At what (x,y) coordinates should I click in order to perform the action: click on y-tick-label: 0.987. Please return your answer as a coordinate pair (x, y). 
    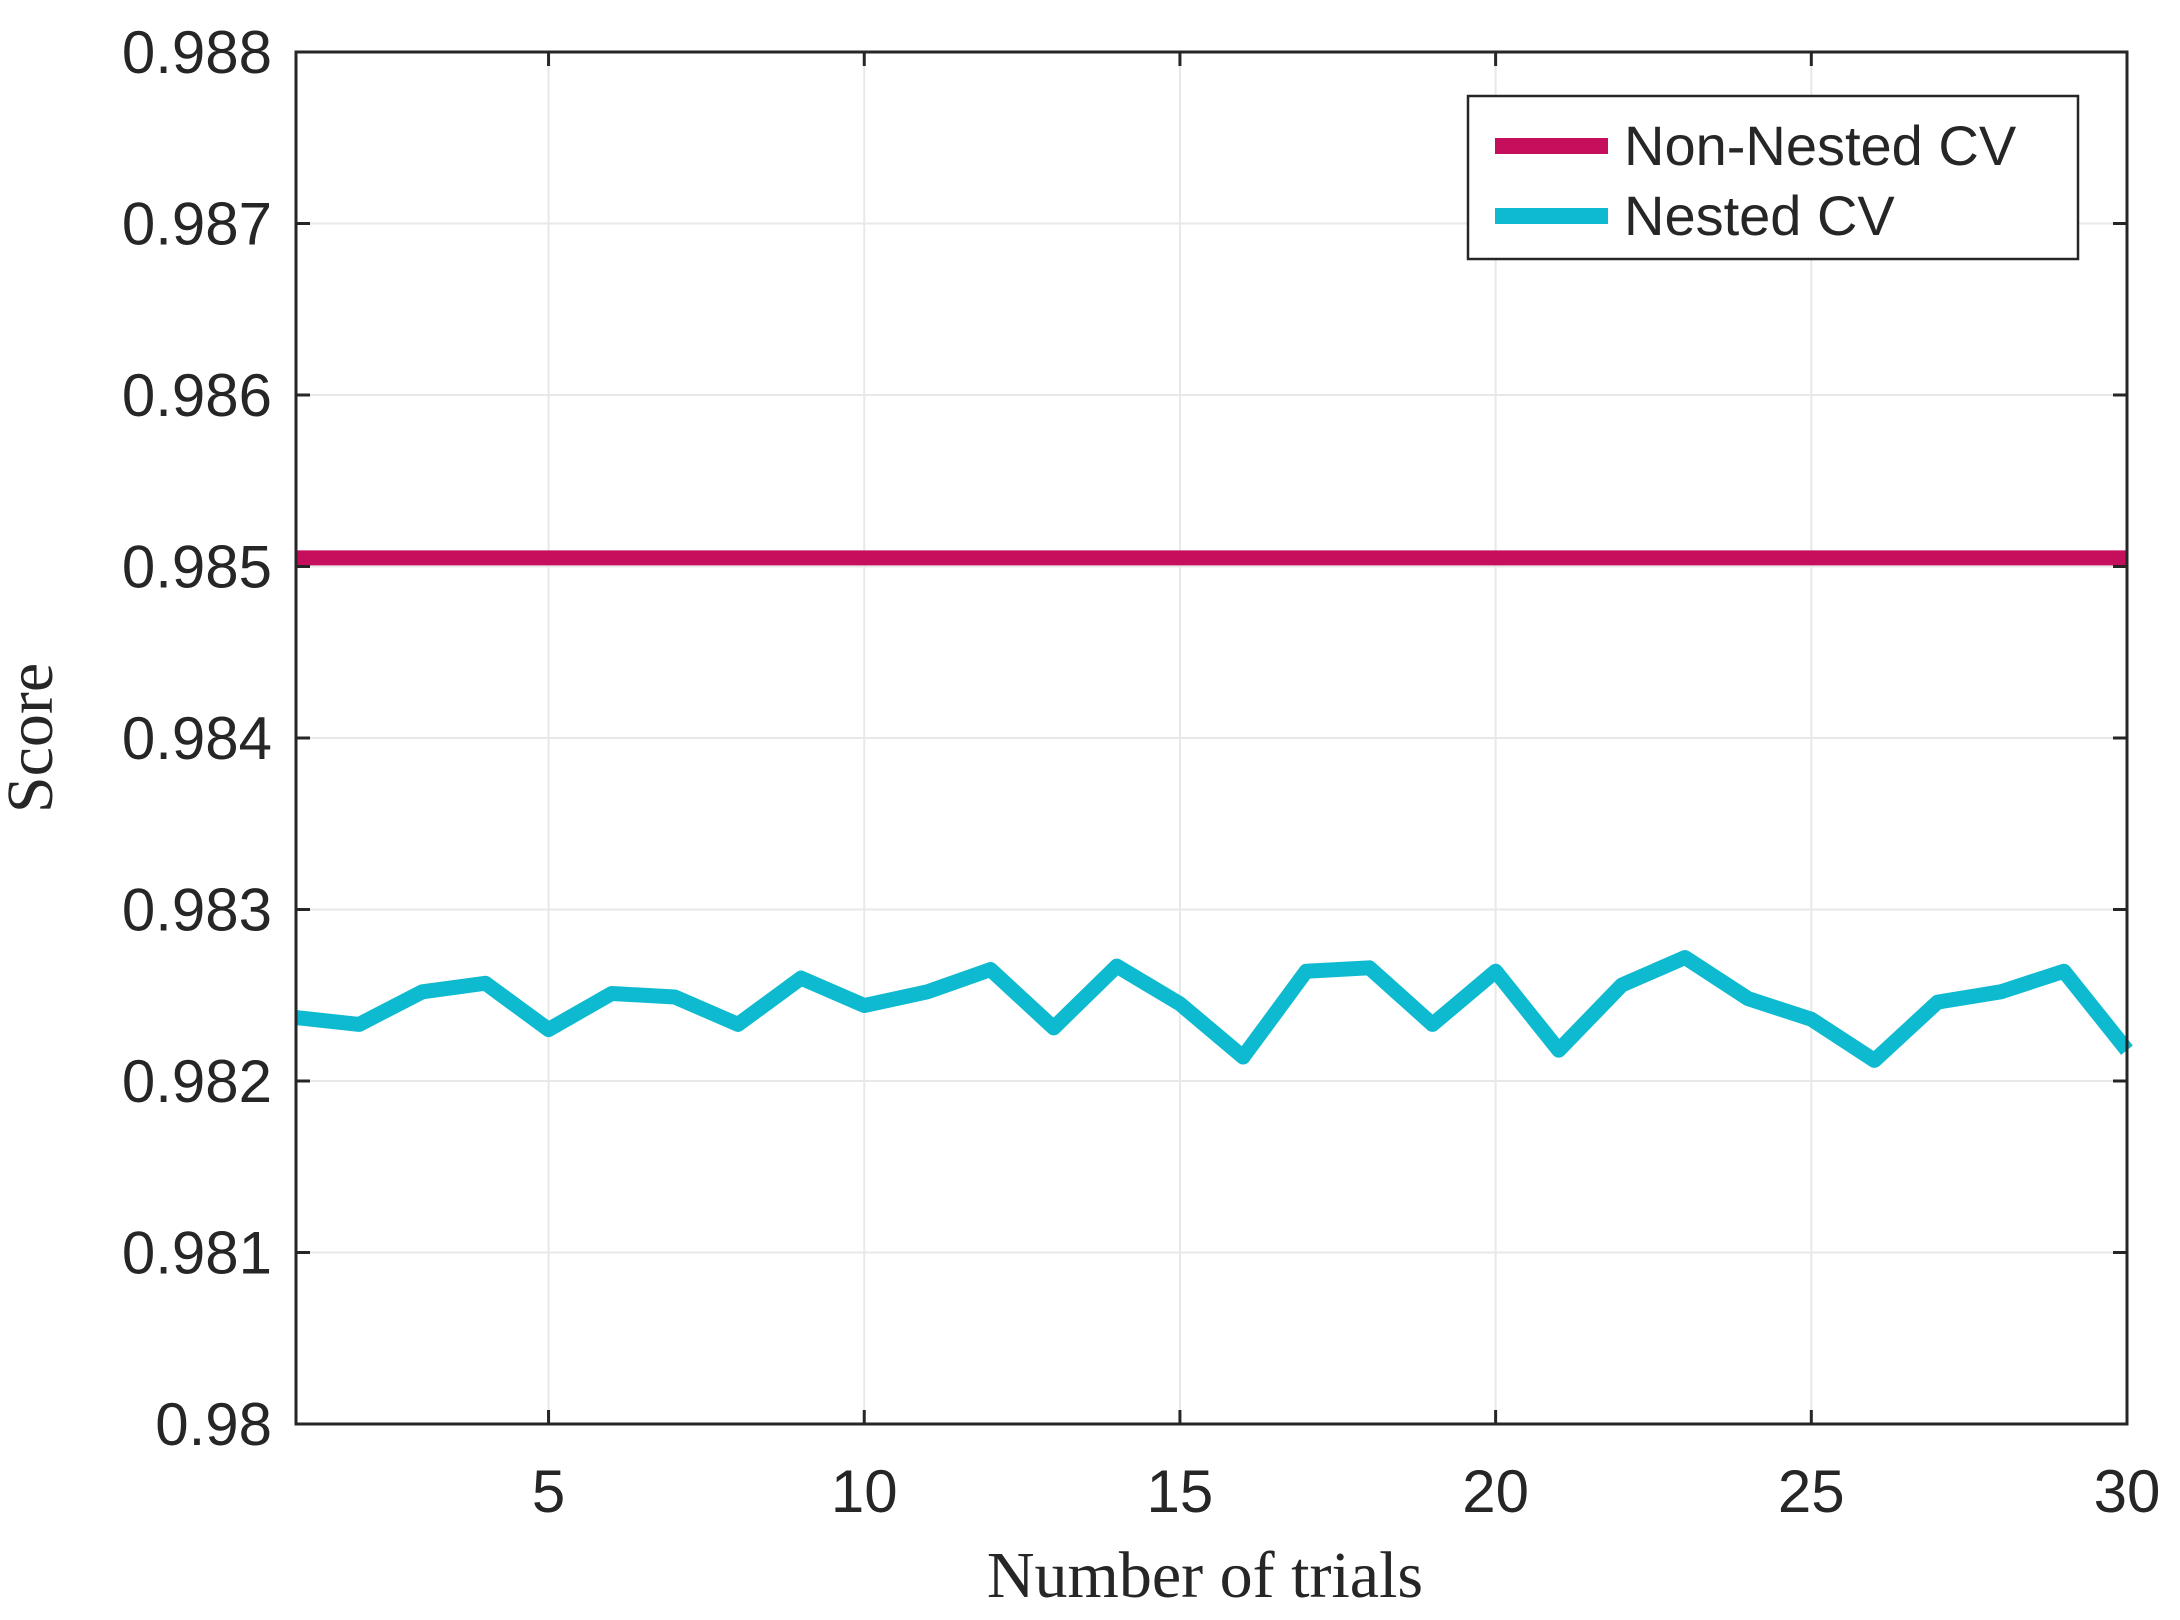
    Looking at the image, I should click on (197, 224).